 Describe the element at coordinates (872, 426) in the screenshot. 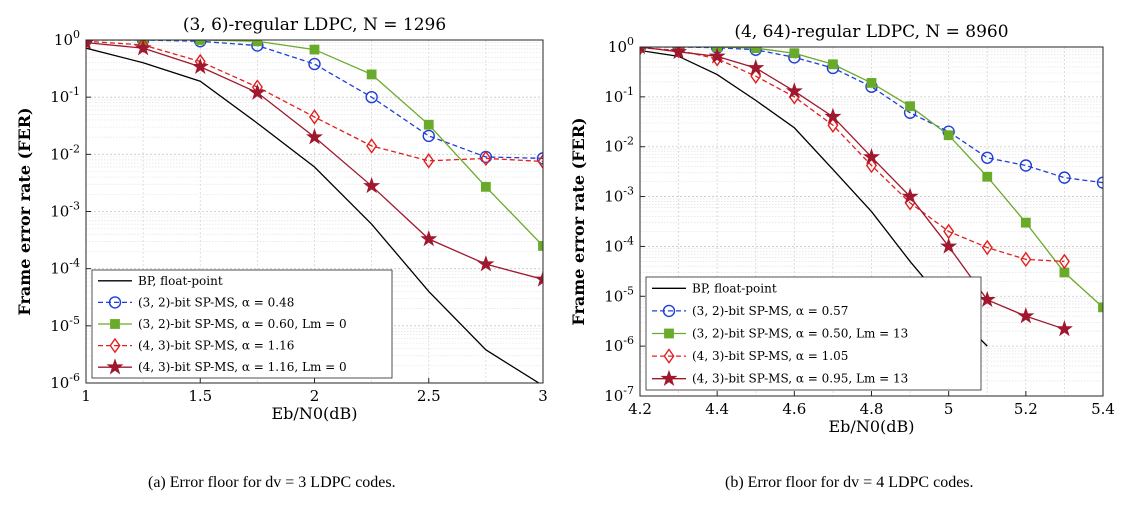

I see `x-axis-label: Eb/N0(dB)` at that location.